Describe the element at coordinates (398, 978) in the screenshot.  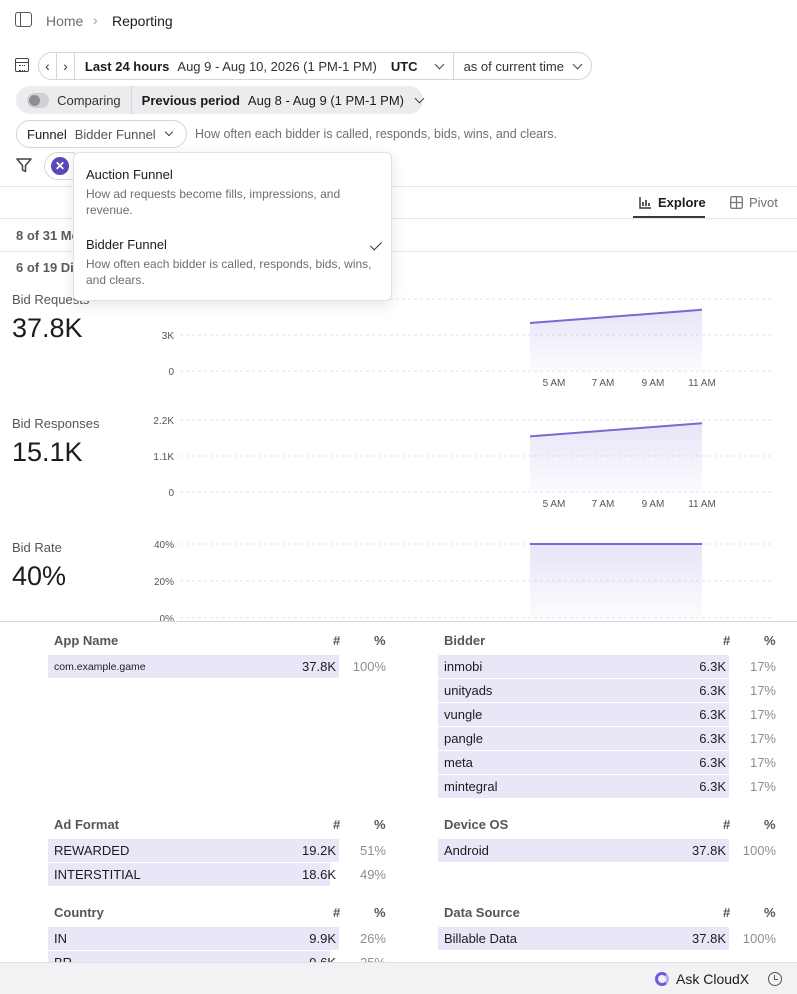
I see `footer-bar: Ask CloudX` at that location.